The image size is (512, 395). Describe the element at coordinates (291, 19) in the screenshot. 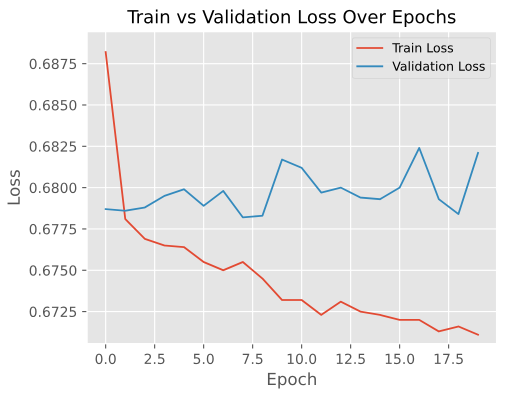

I see `chart-title: Train vs Validation Loss Over Epochs` at that location.